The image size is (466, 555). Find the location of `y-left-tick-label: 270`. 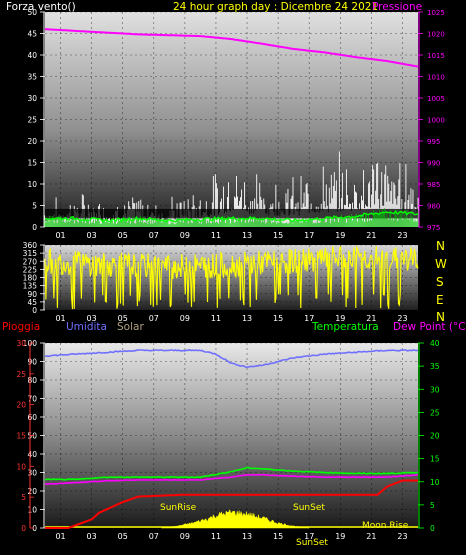

y-left-tick-label: 270 is located at coordinates (30, 261).